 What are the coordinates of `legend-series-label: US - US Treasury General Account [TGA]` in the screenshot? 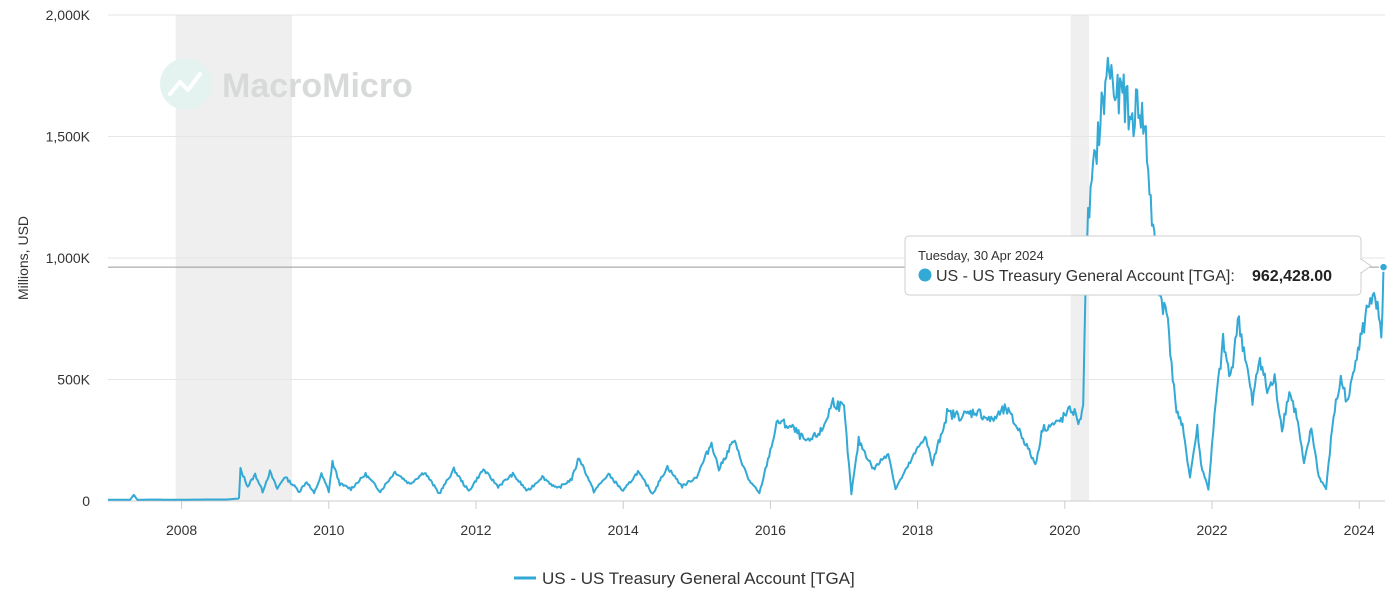 It's located at (698, 578).